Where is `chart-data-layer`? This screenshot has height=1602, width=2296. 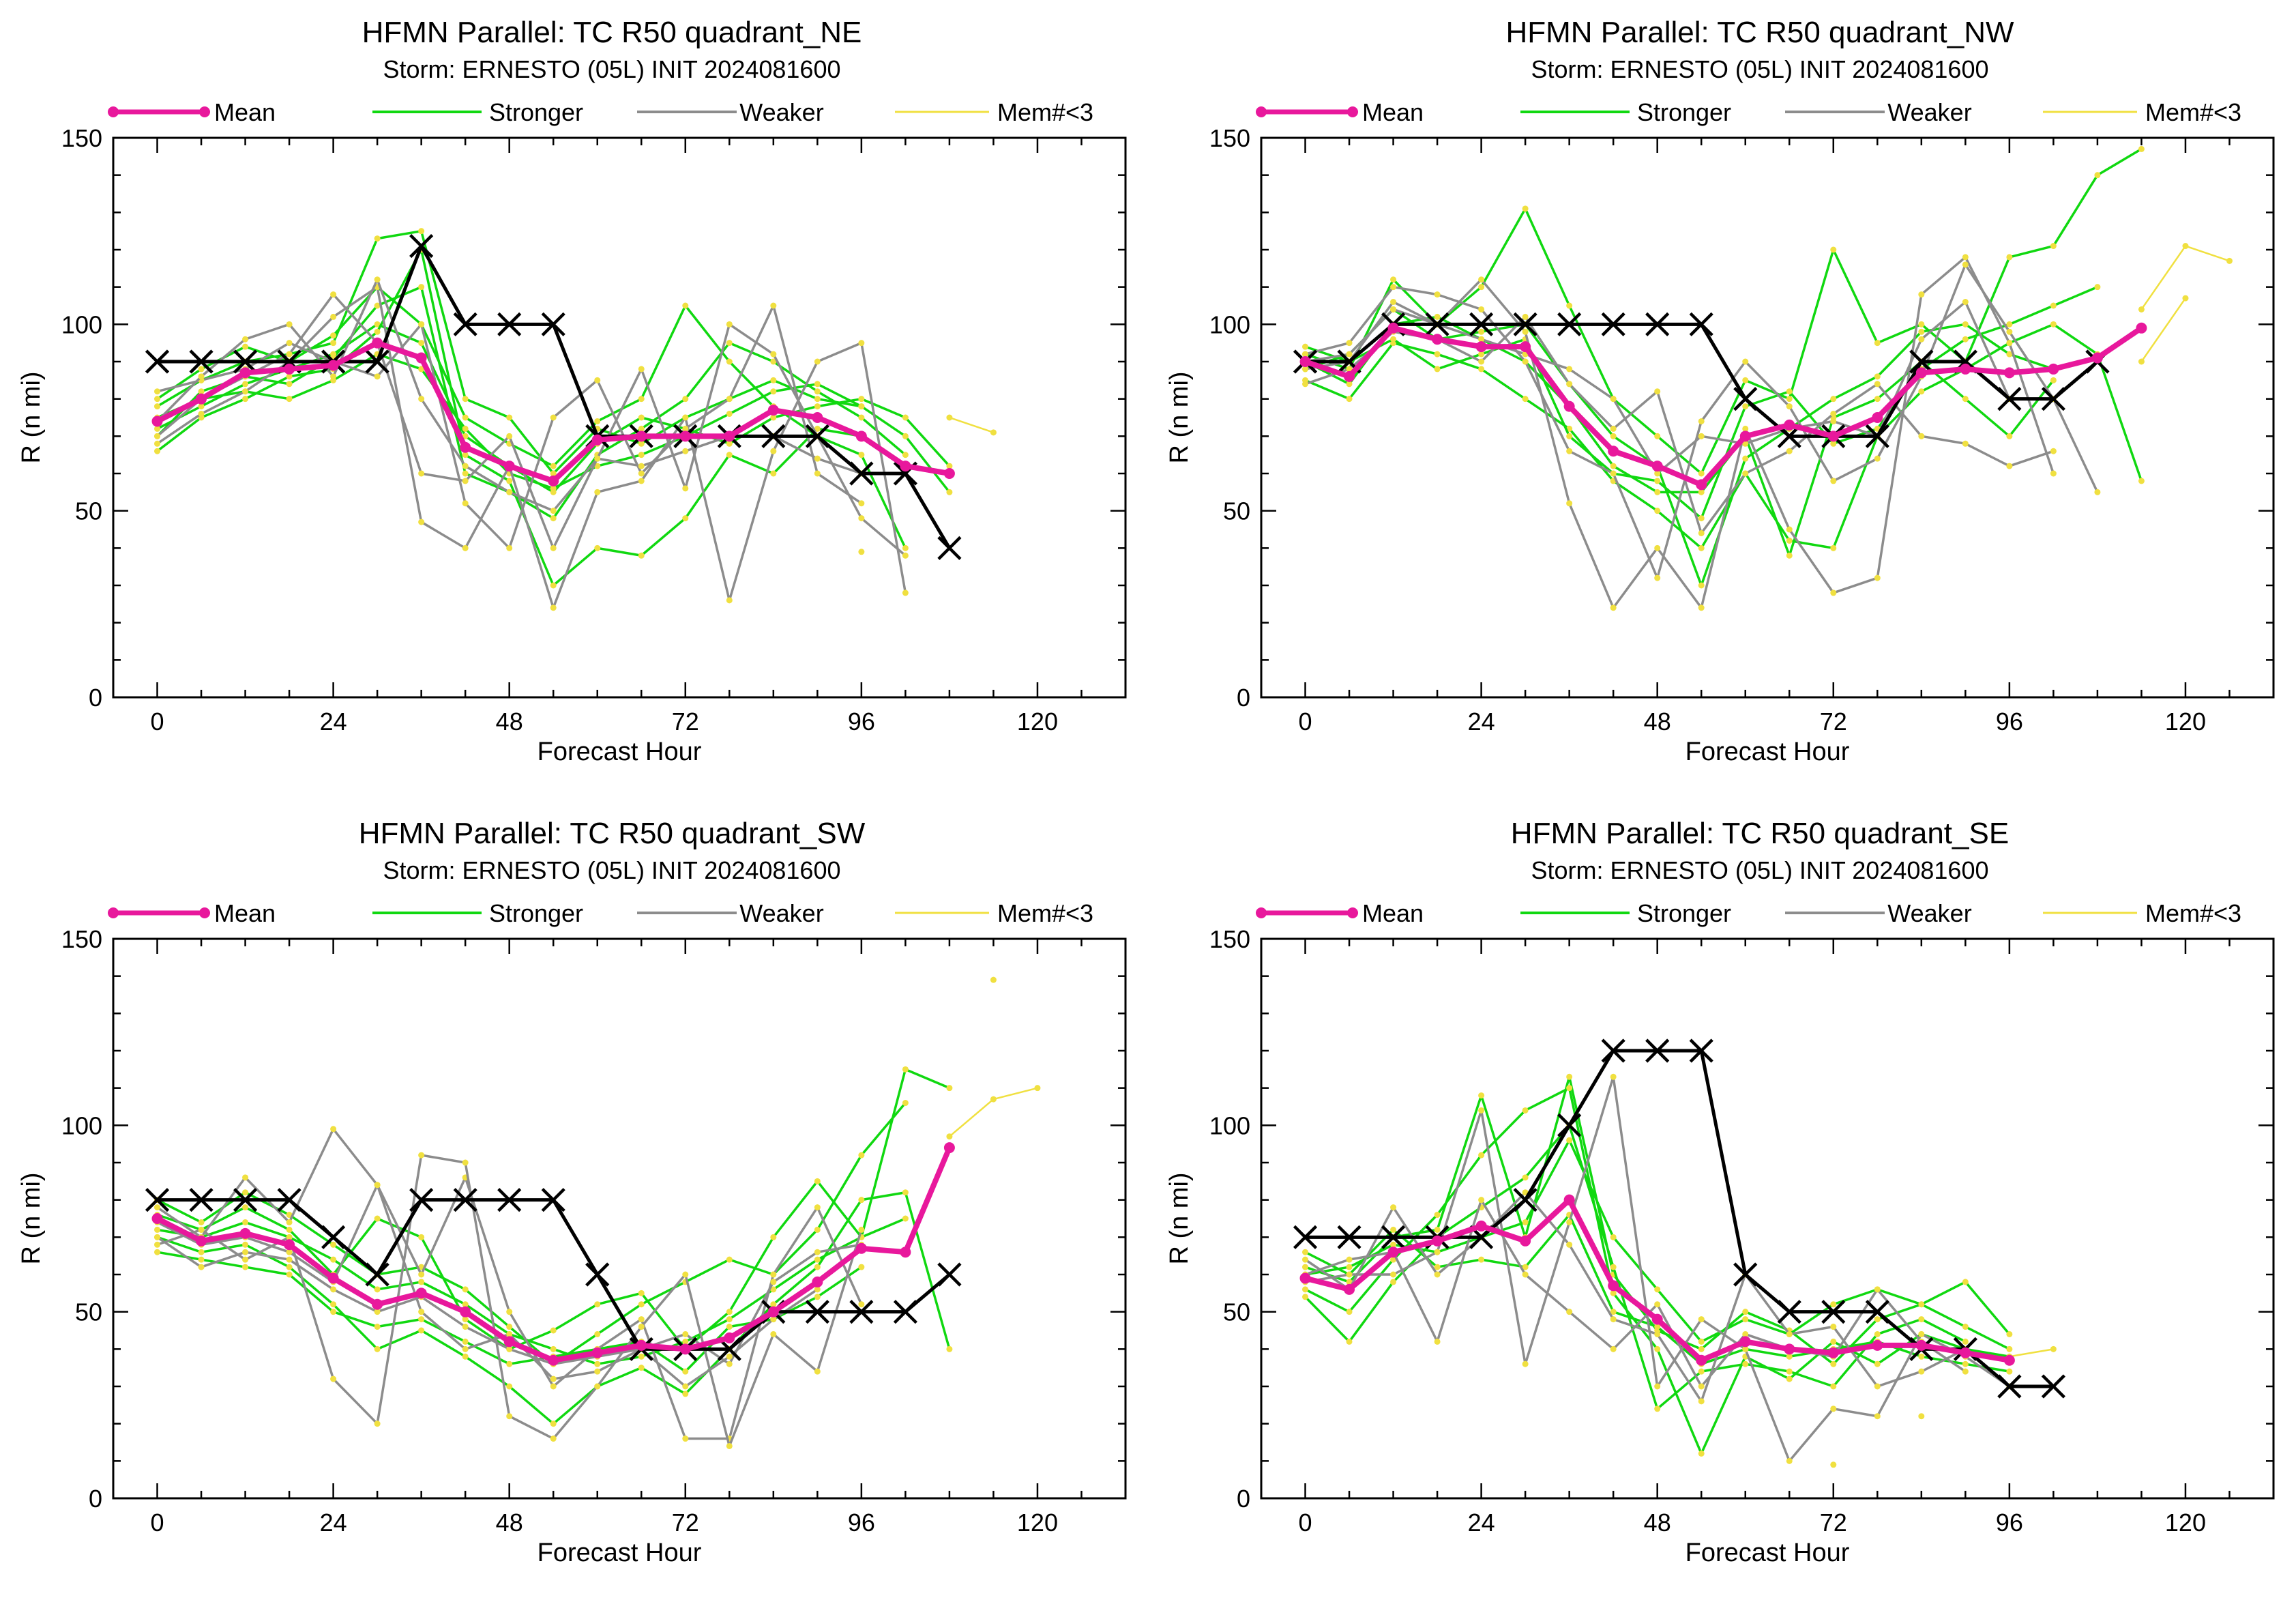
chart-data-layer is located at coordinates (1679, 1253).